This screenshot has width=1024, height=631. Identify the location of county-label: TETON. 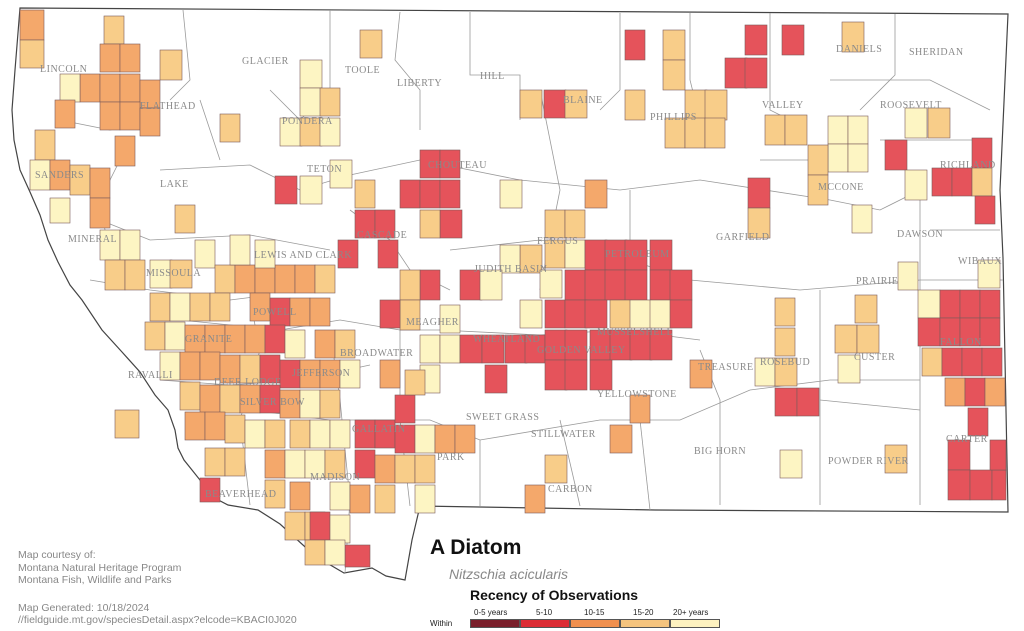
(324, 169).